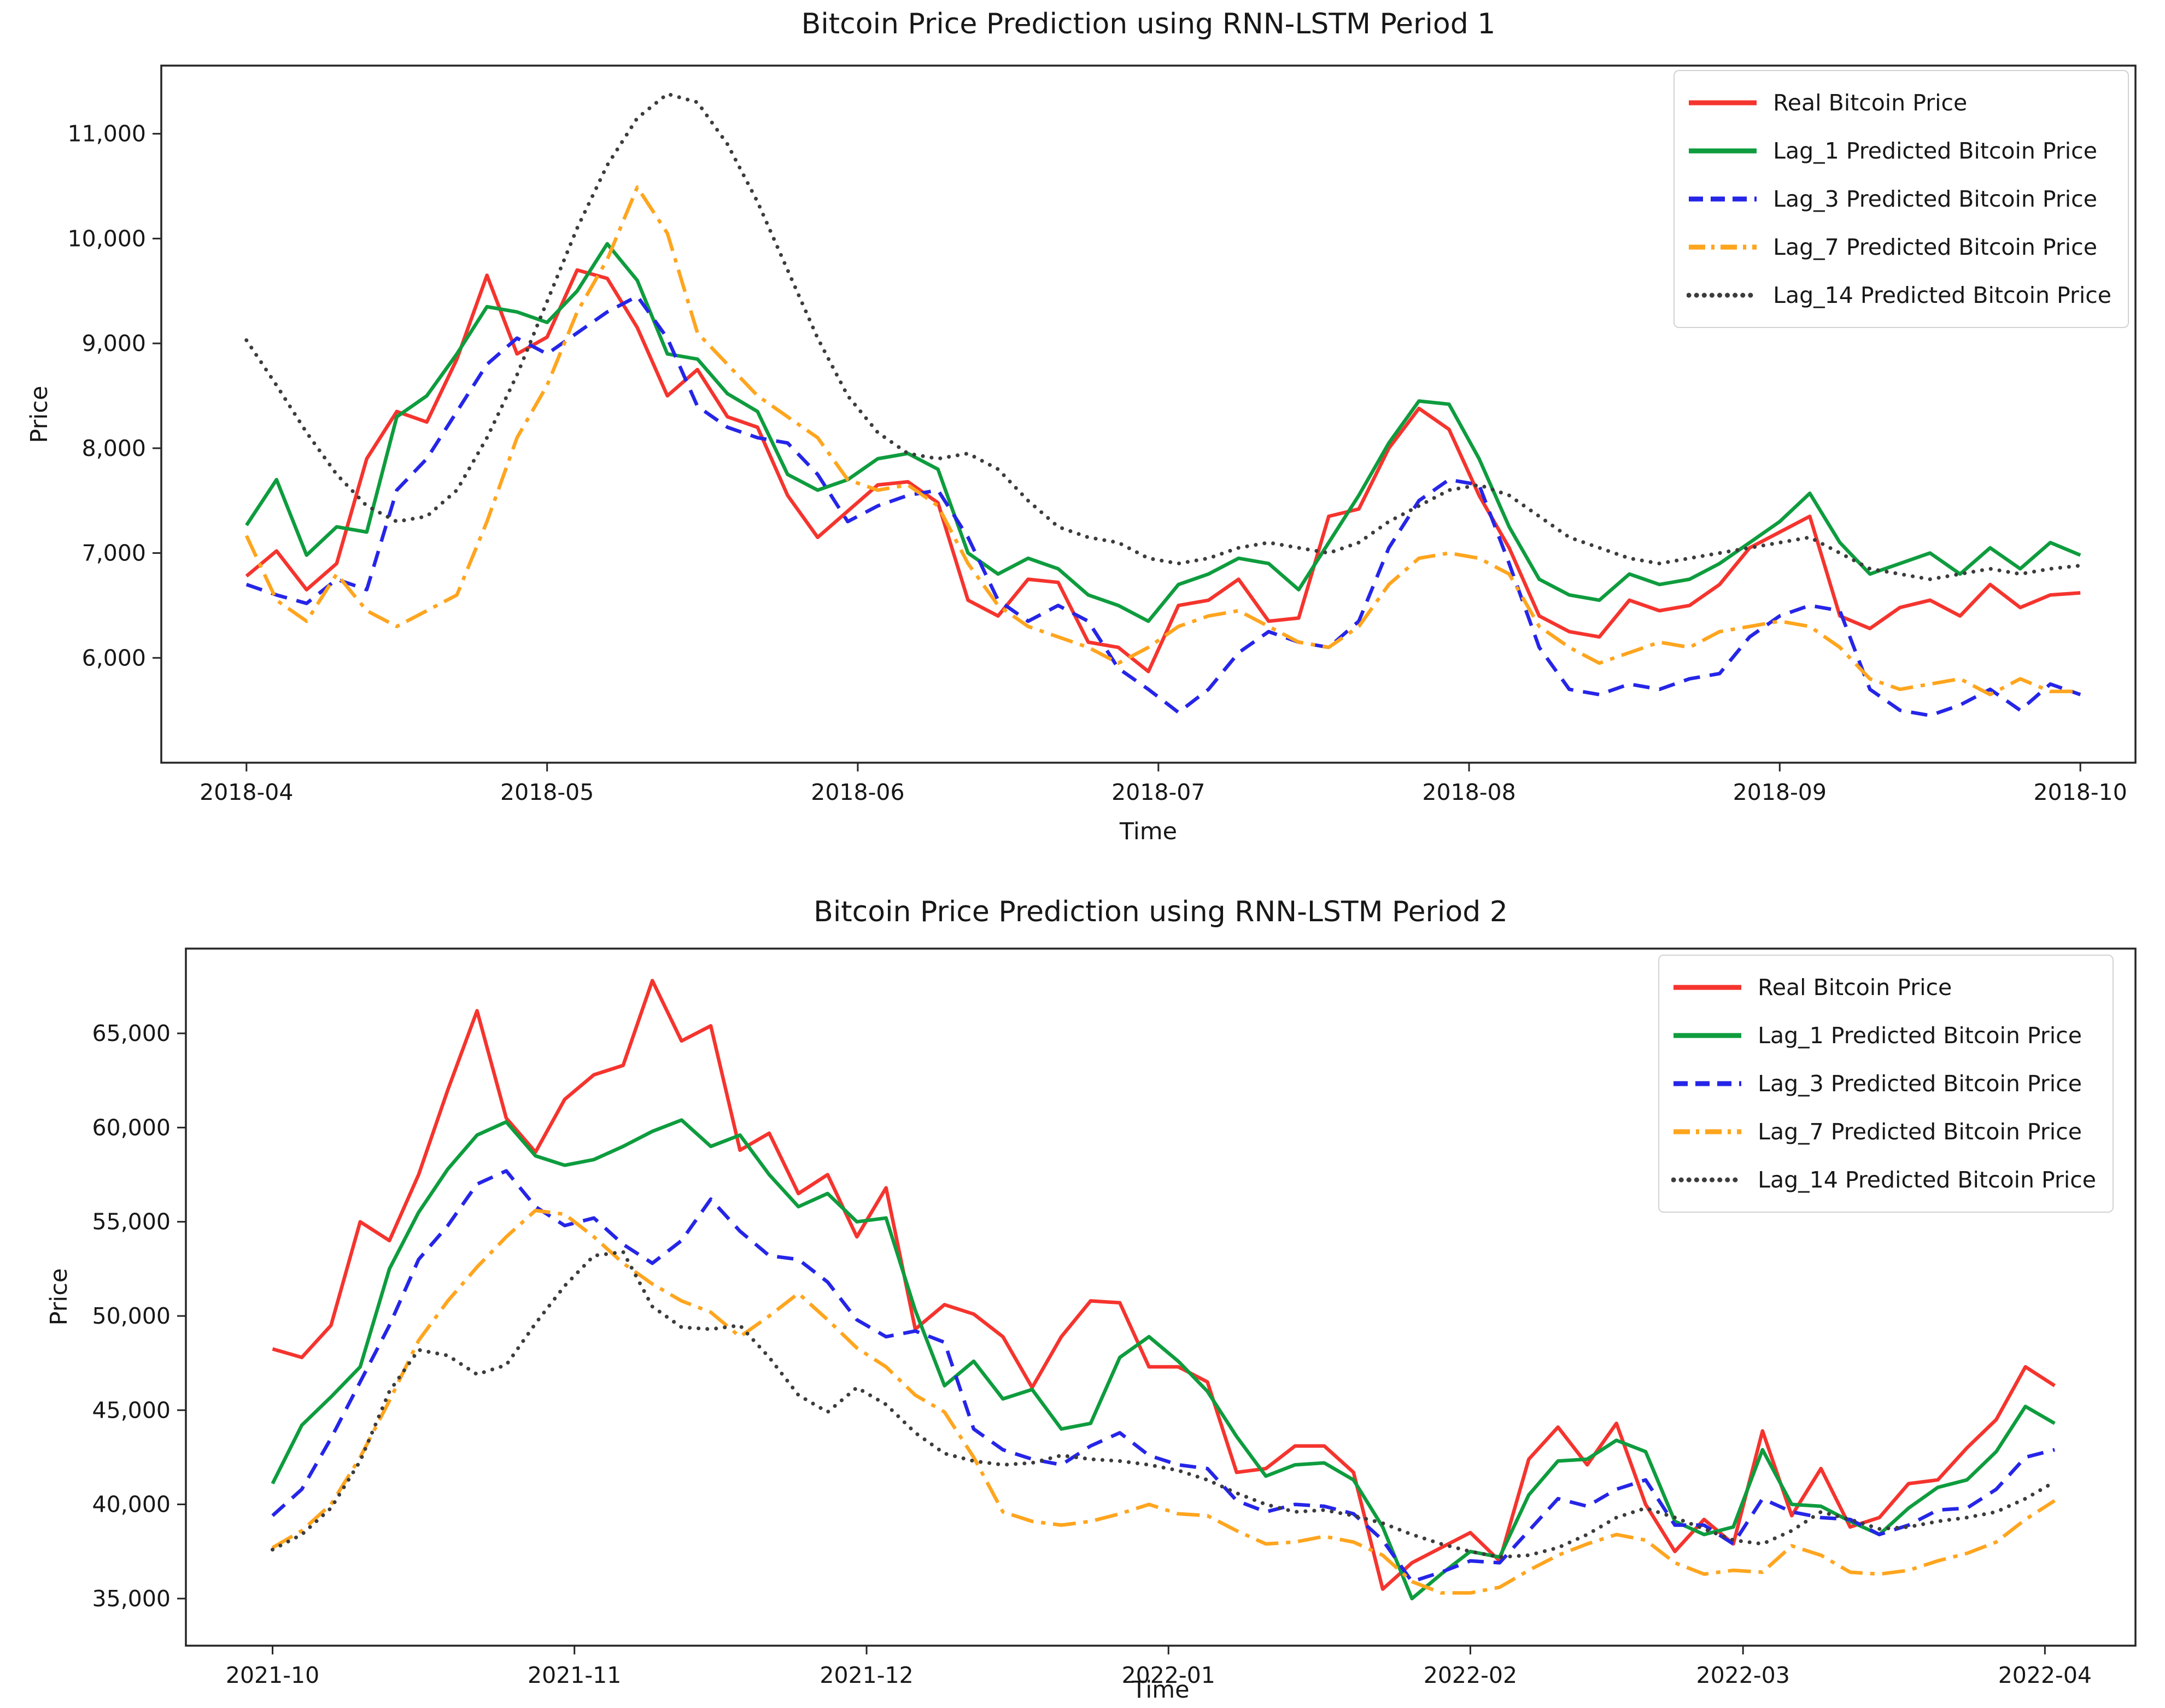 The width and height of the screenshot is (2165, 1708). Describe the element at coordinates (1168, 1675) in the screenshot. I see `x-tick-label: 2022-01` at that location.